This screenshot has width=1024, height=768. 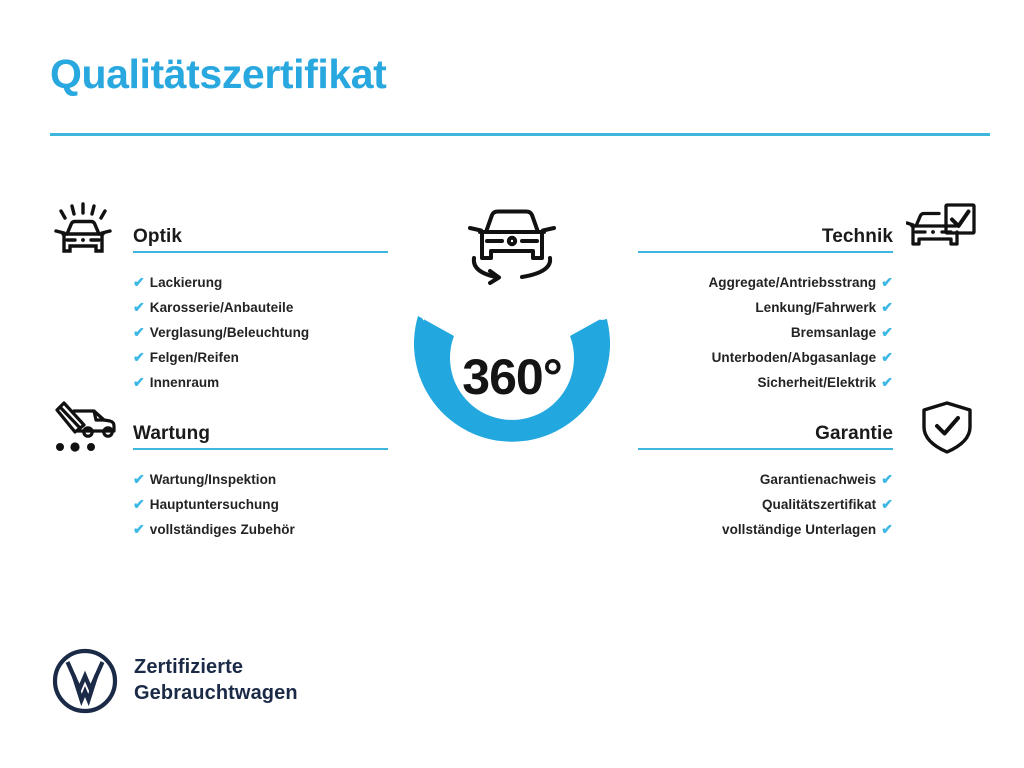 What do you see at coordinates (222, 529) in the screenshot?
I see `list-item-label: vollständiges Zubehör` at bounding box center [222, 529].